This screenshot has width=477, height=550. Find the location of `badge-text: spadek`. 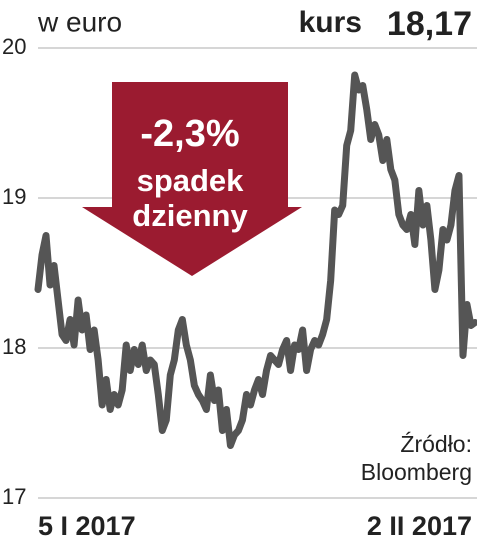

badge-text: spadek is located at coordinates (191, 180).